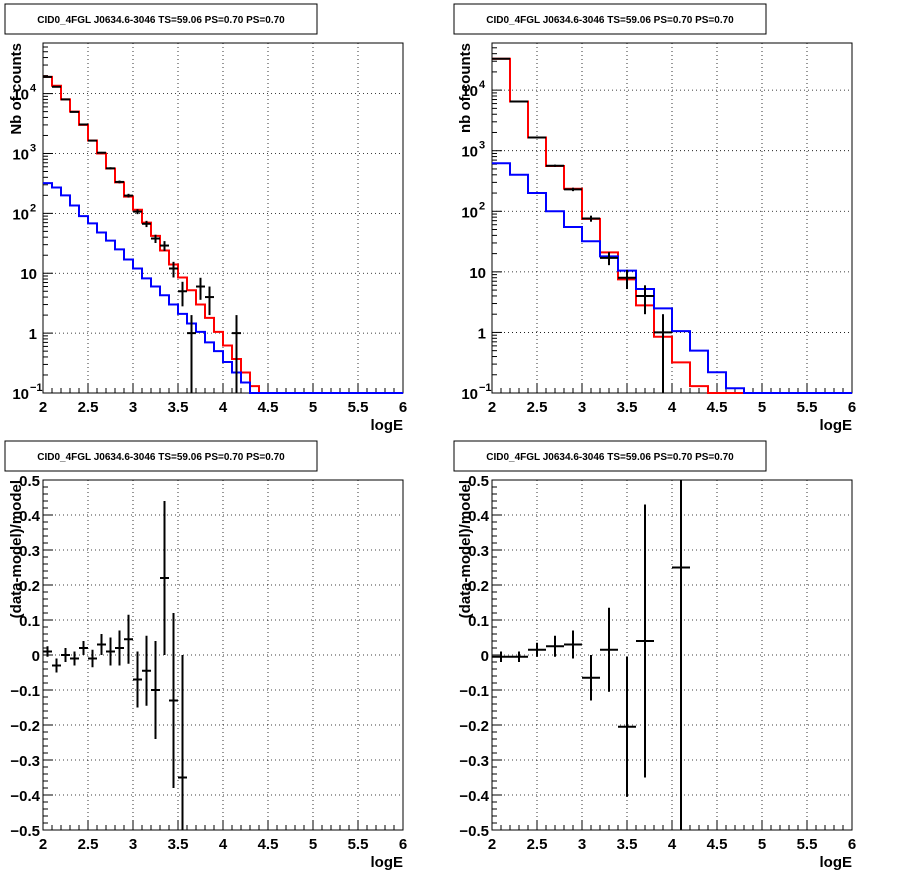 The height and width of the screenshot is (875, 898). Describe the element at coordinates (25, 691) in the screenshot. I see `y-tick-label: −0.1` at that location.